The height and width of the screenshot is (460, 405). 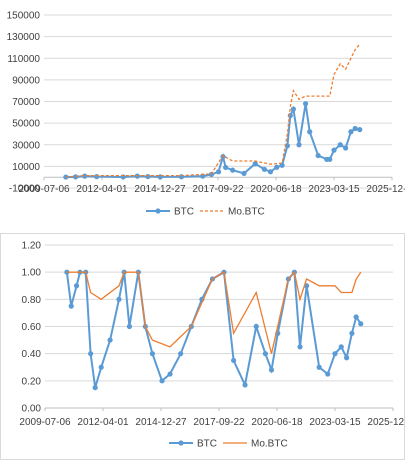 I want to click on y-tick-label: 1.20, so click(x=32, y=246).